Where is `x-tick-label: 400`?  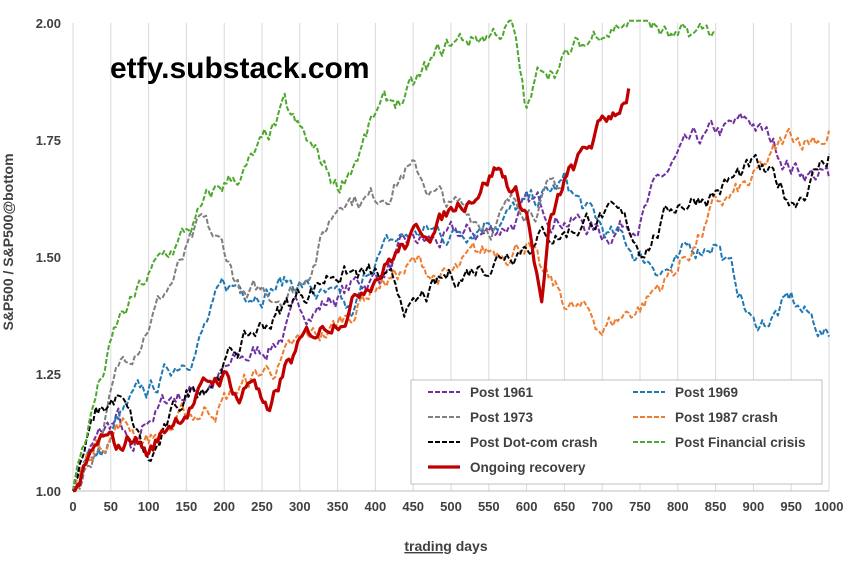
x-tick-label: 400 is located at coordinates (376, 506).